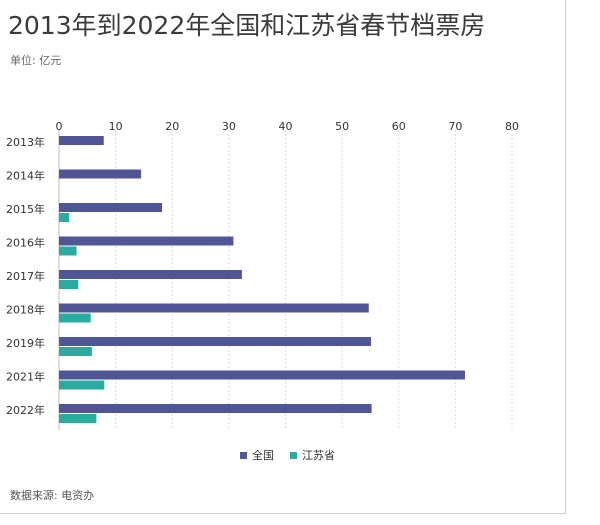 This screenshot has width=600, height=525. I want to click on x-tick-label: 80, so click(512, 126).